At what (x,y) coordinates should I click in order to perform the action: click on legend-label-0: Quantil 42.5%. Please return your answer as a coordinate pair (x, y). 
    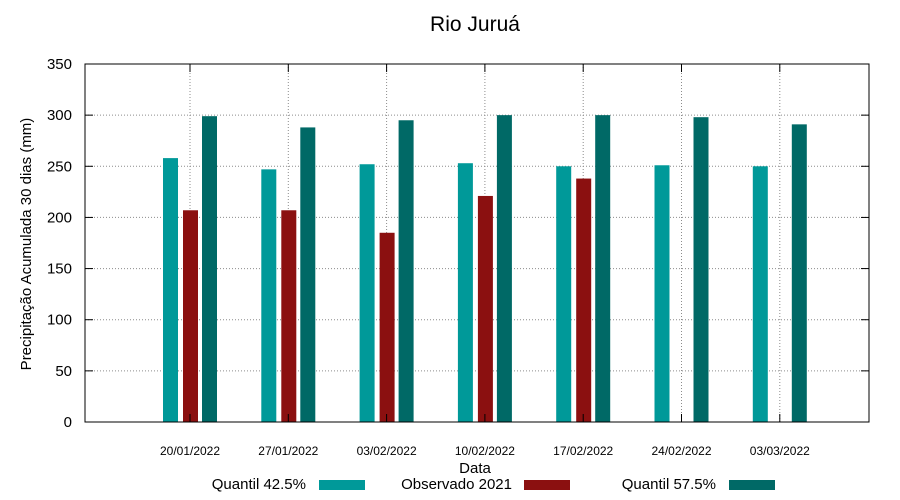
    Looking at the image, I should click on (259, 484).